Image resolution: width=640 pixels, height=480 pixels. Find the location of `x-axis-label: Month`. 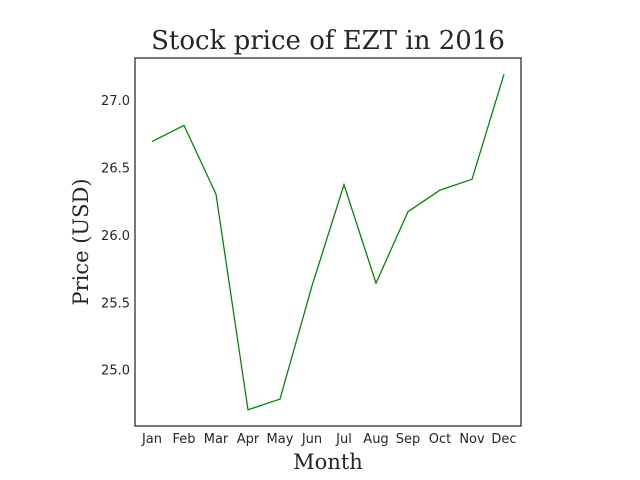

x-axis-label: Month is located at coordinates (328, 462).